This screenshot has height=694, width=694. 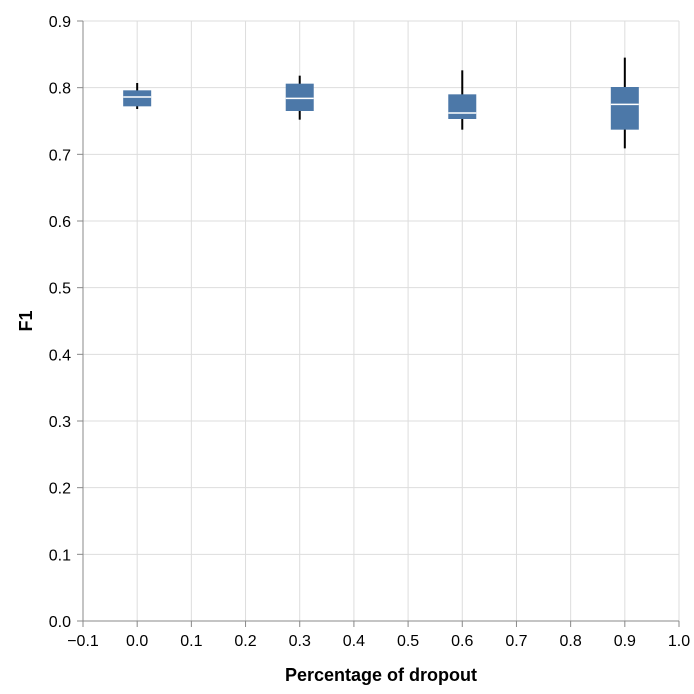 I want to click on x-axis-title: Percentage of dropout, so click(x=381, y=675).